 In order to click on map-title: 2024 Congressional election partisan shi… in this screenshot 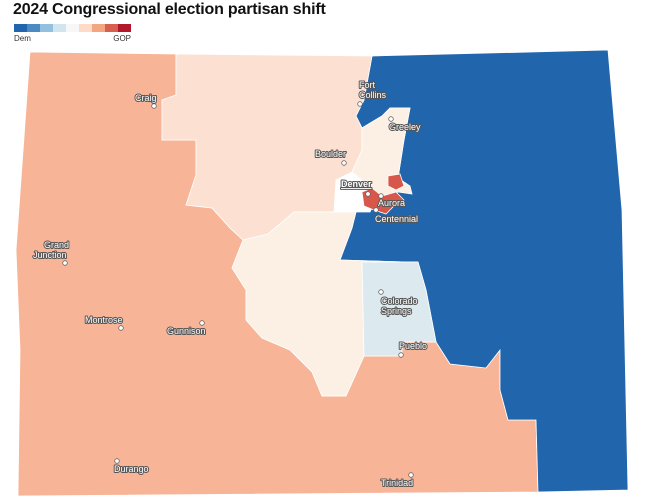, I will do `click(169, 9)`.